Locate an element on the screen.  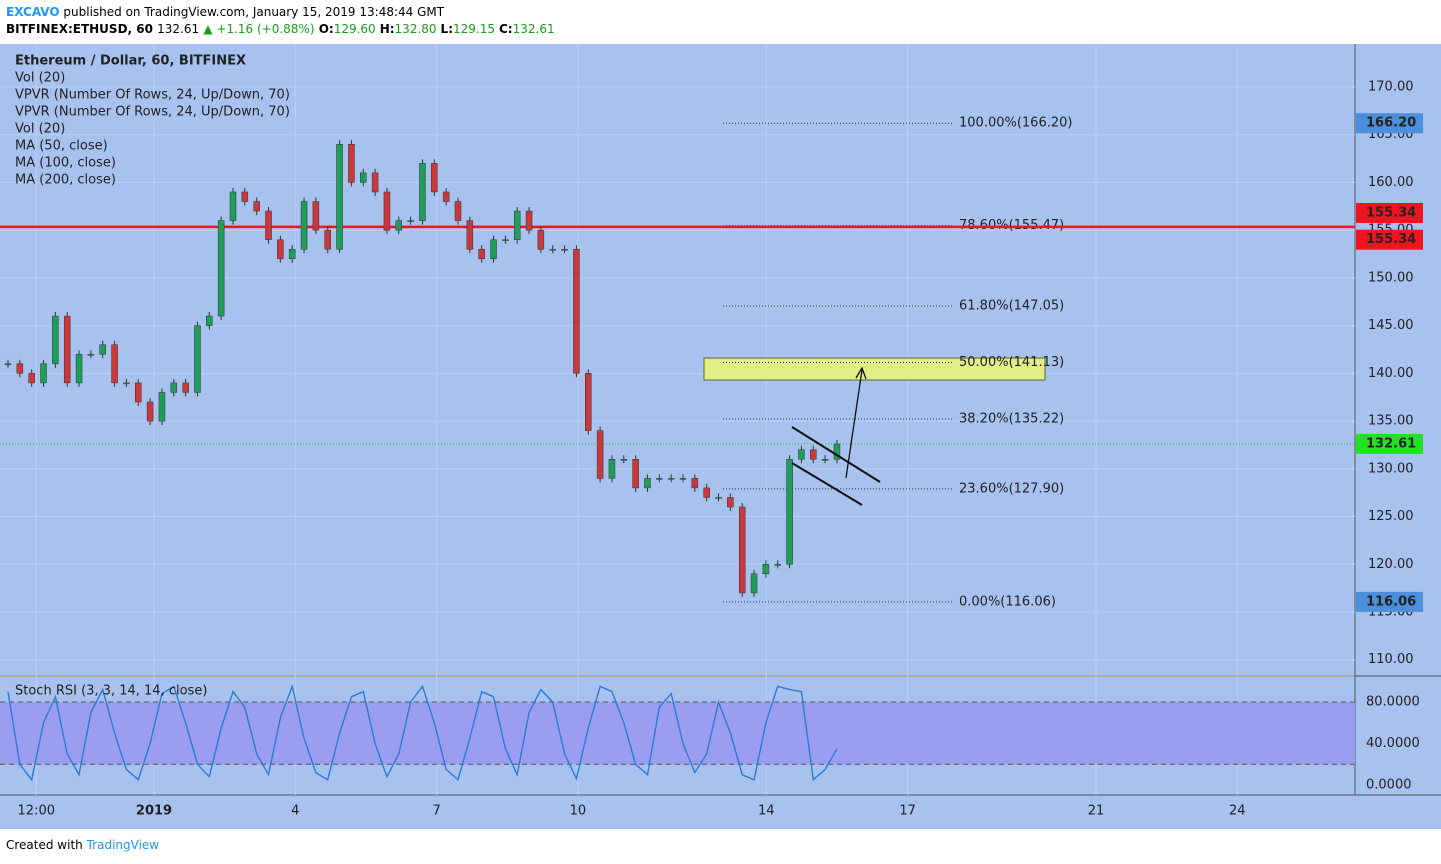
price-tag-label: 132.61 is located at coordinates (1391, 443).